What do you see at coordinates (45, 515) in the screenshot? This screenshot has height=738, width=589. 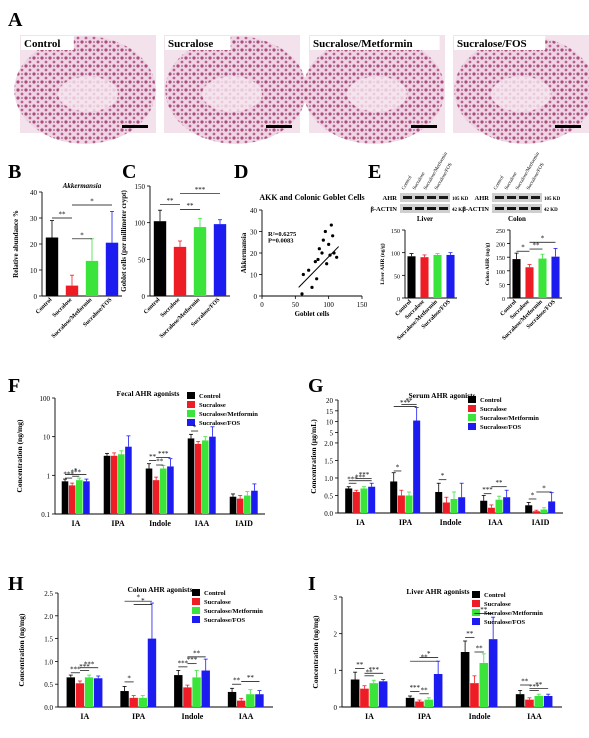 I see `y-tick-label: 0.1` at bounding box center [45, 515].